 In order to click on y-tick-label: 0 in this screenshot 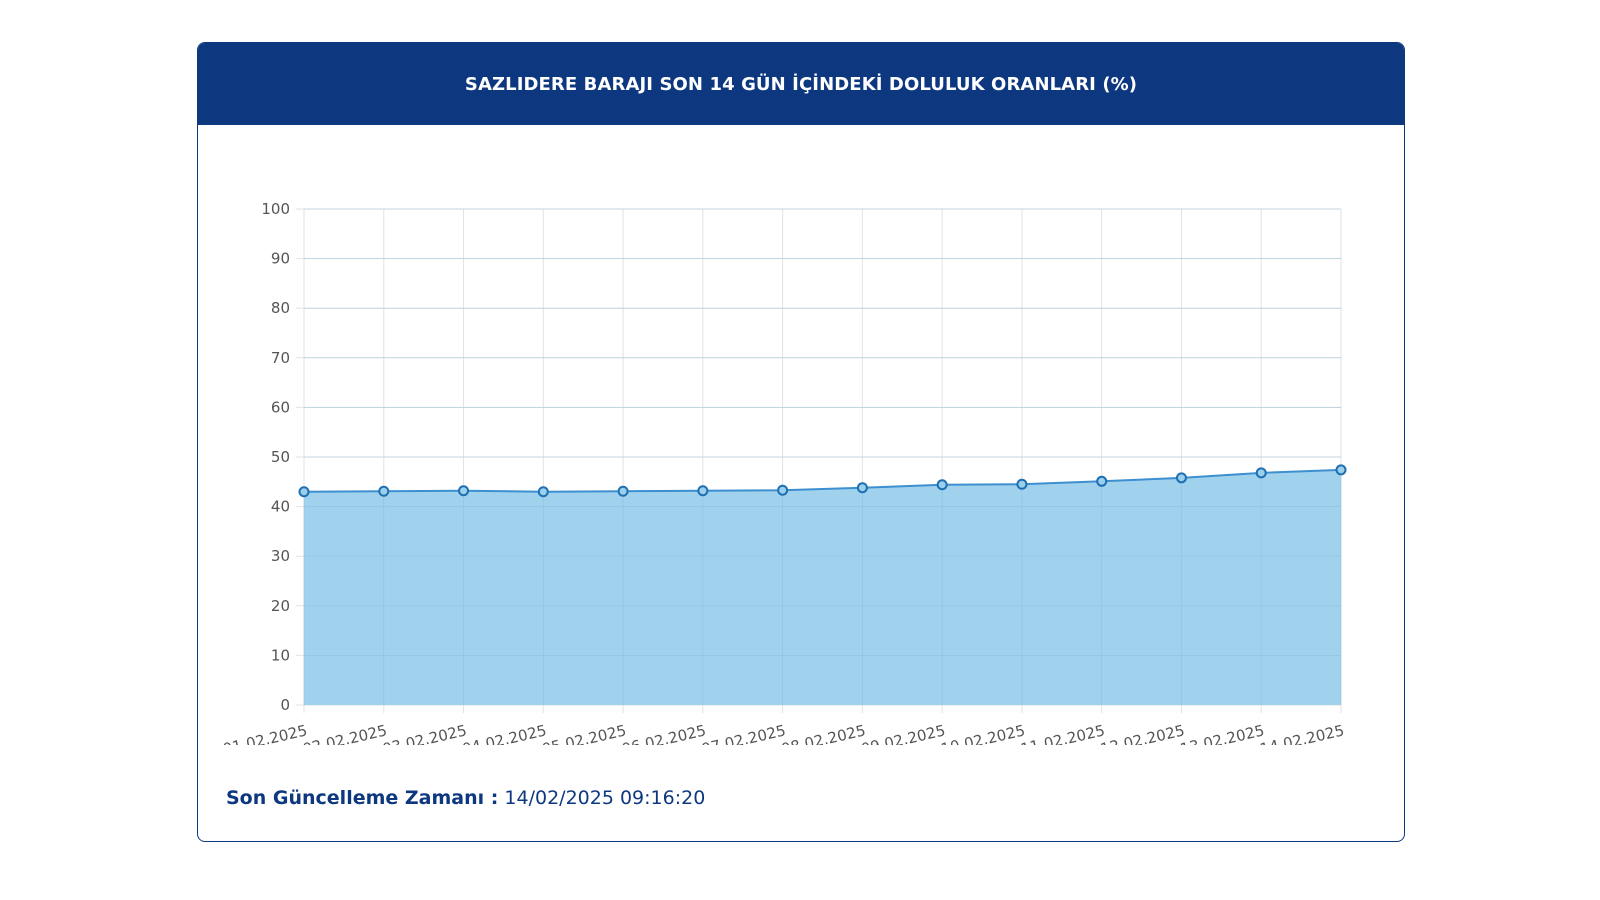, I will do `click(285, 705)`.